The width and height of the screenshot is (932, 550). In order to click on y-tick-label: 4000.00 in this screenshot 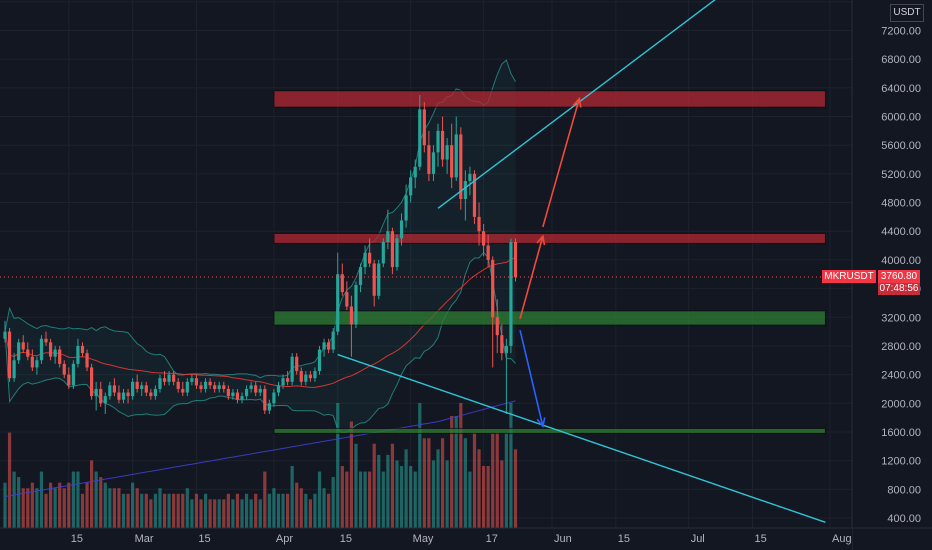, I will do `click(901, 261)`.